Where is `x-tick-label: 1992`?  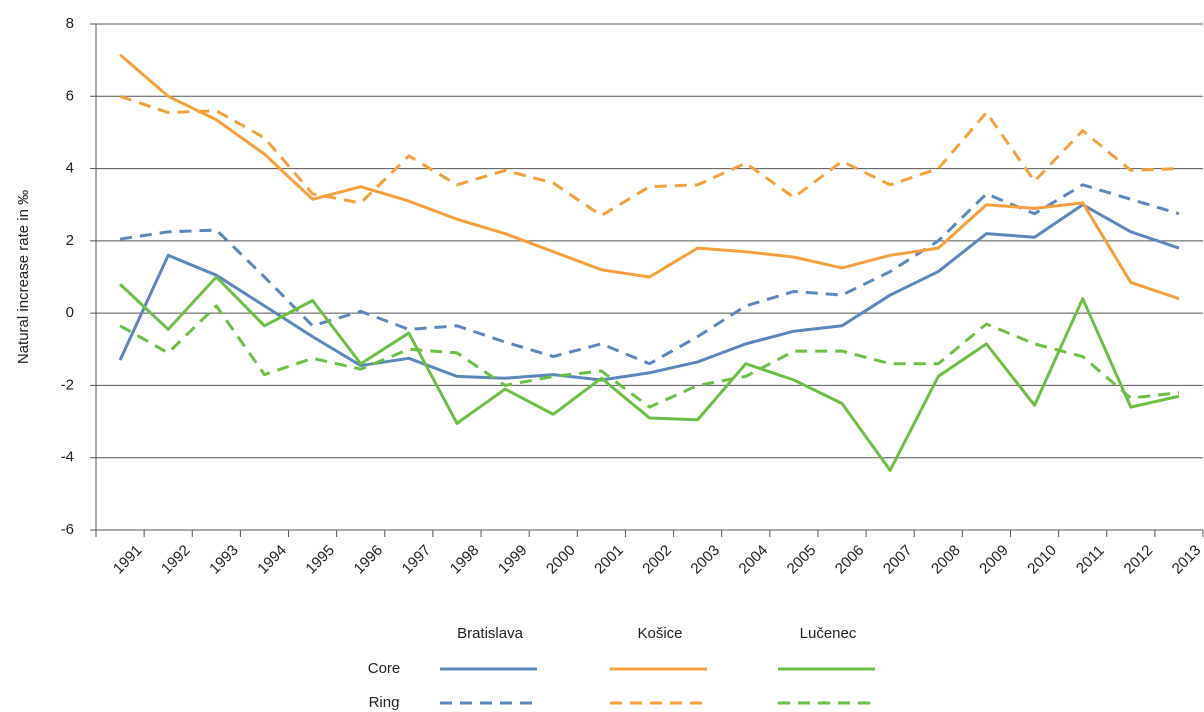
x-tick-label: 1992 is located at coordinates (176, 560).